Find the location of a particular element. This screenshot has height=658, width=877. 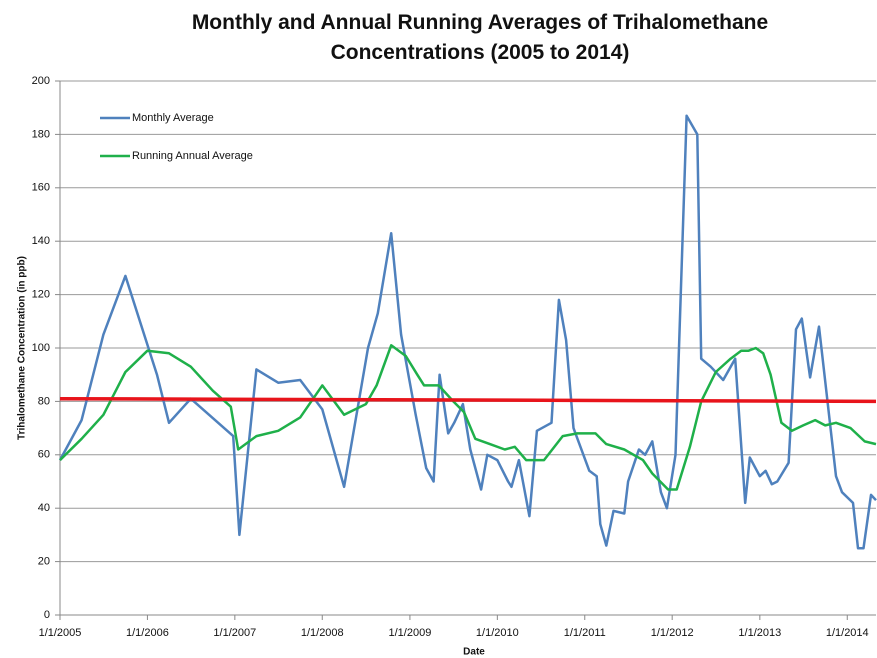

y-tick-label: 100 is located at coordinates (41, 348).